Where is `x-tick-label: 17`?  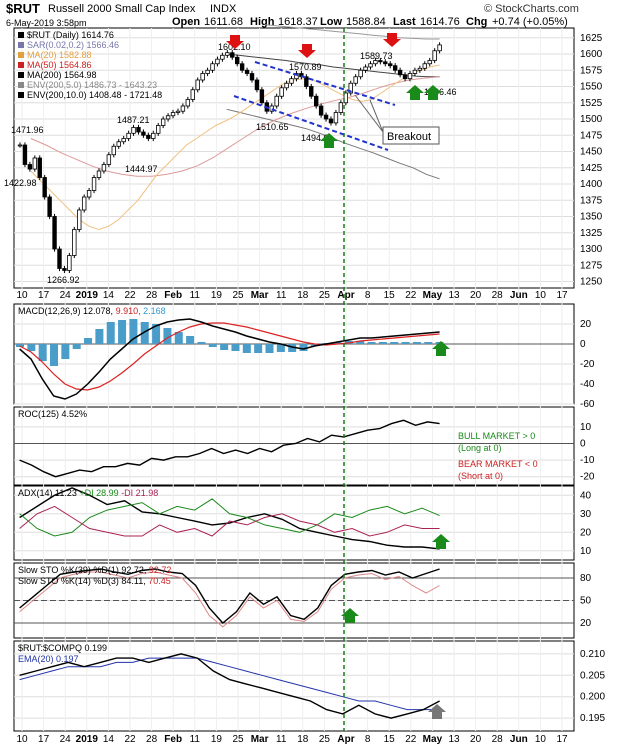
x-tick-label: 17 is located at coordinates (44, 295).